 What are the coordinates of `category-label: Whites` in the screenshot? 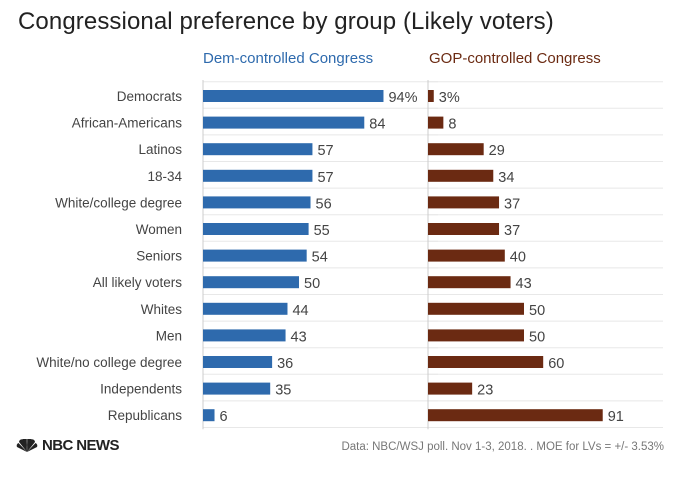 It's located at (162, 309).